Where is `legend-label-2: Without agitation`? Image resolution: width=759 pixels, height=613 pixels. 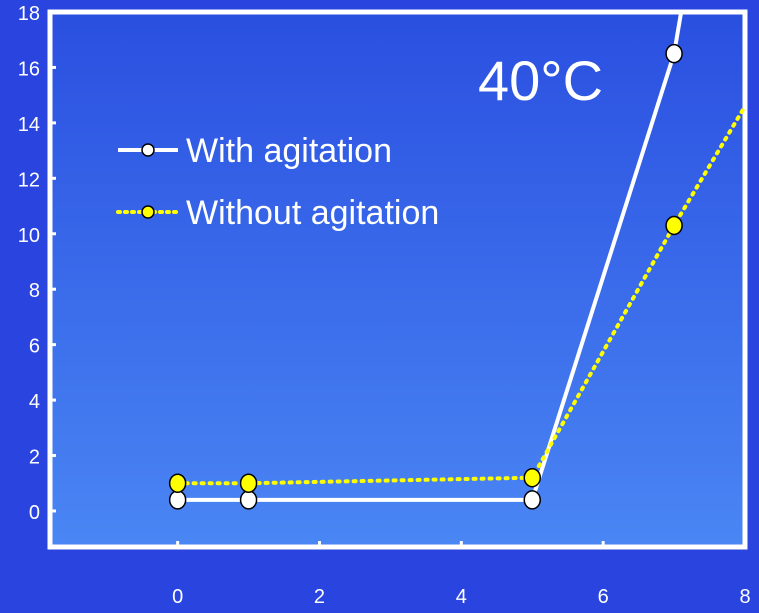
legend-label-2: Without agitation is located at coordinates (312, 213).